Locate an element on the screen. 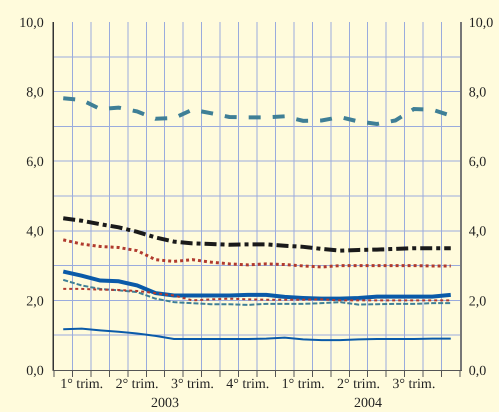 The width and height of the screenshot is (499, 412). y-tick-label: 8,0 is located at coordinates (35, 93).